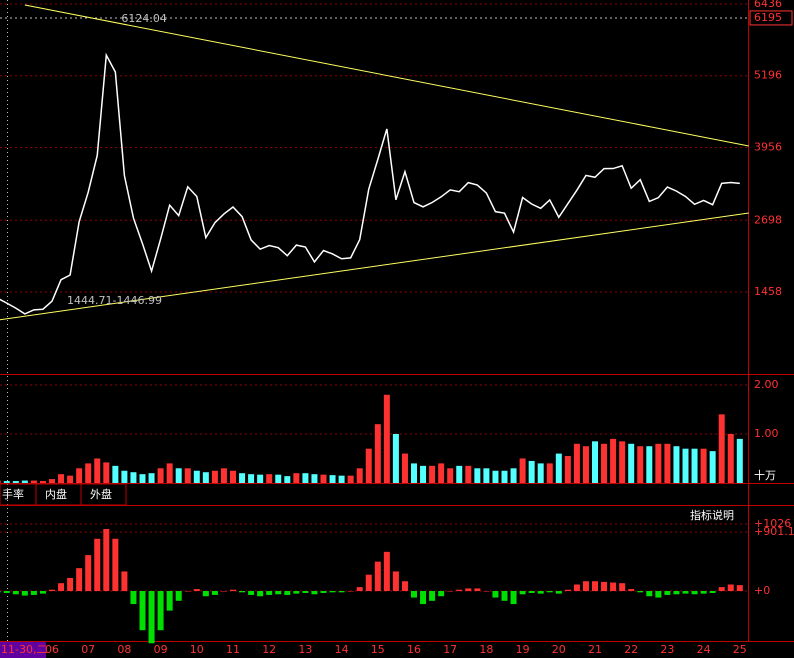 This screenshot has width=794, height=658. What do you see at coordinates (13, 494) in the screenshot?
I see `tab-label: 手率` at bounding box center [13, 494].